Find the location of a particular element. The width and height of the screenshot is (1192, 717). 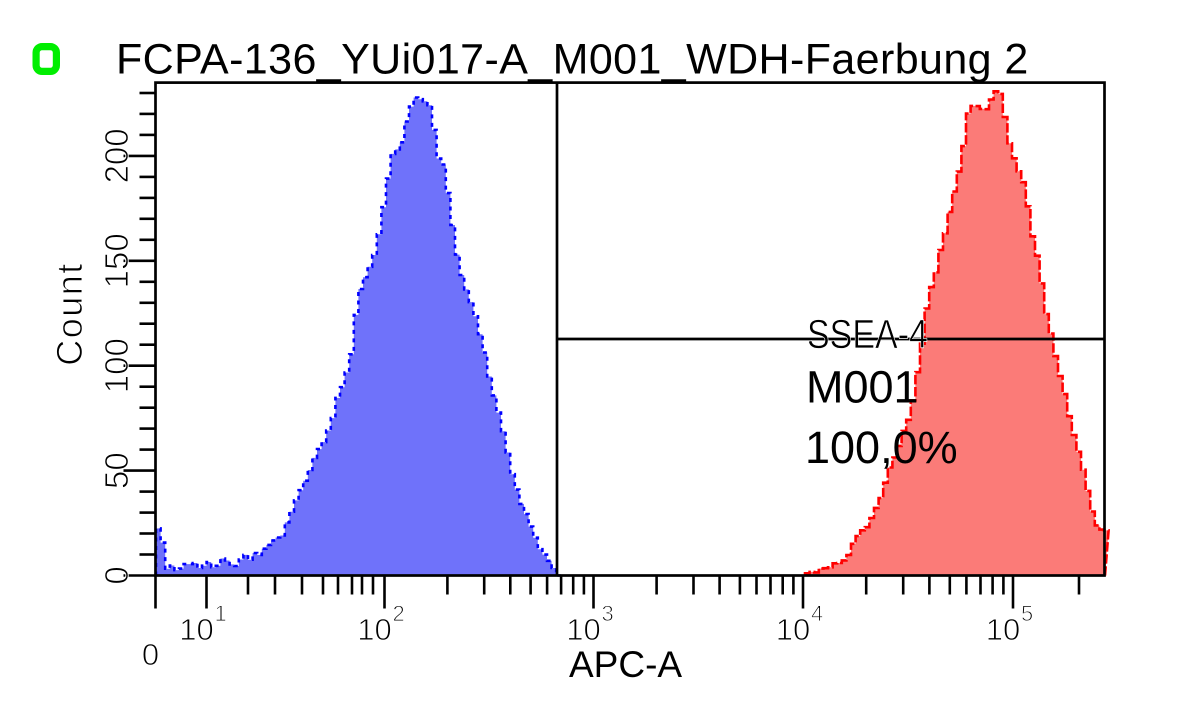

svg-text: 5 is located at coordinates (1027, 613).